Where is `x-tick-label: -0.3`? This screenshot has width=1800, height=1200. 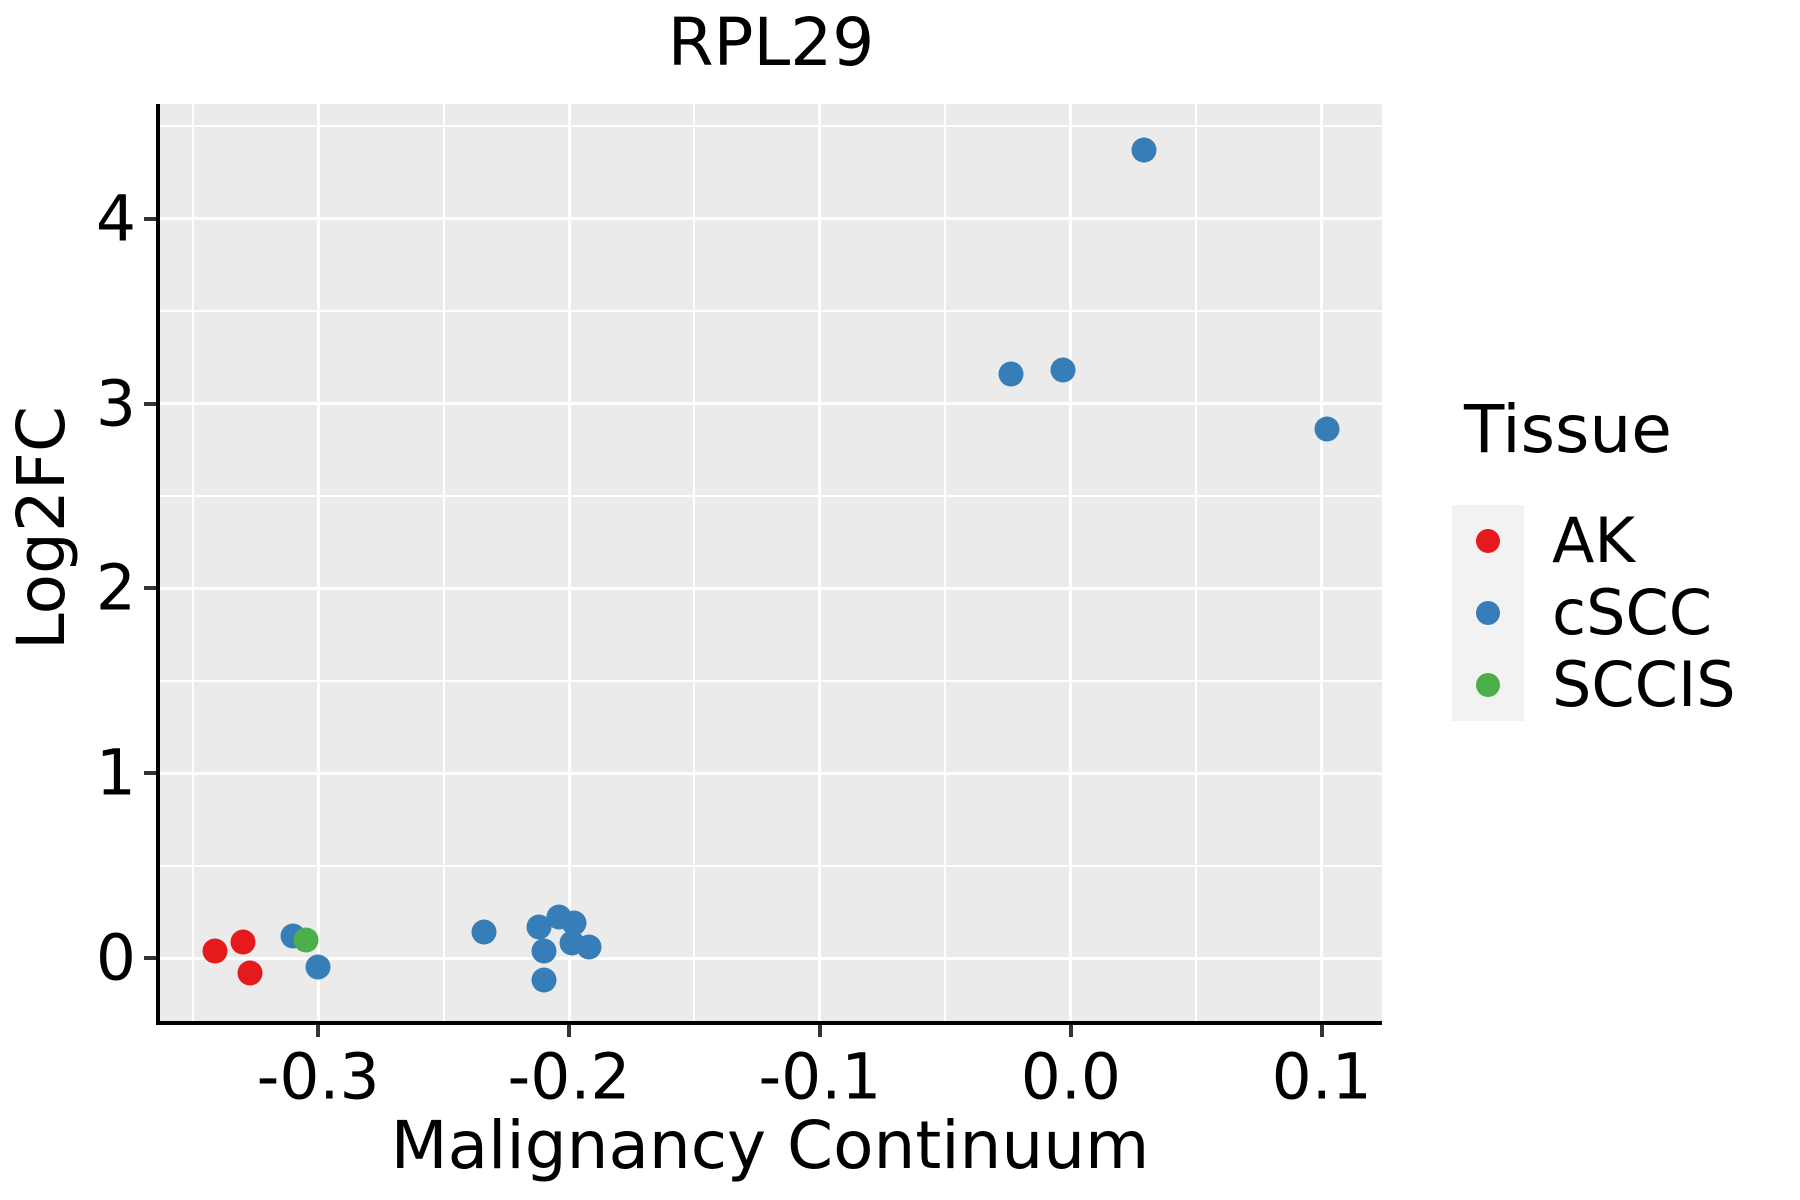
x-tick-label: -0.3 is located at coordinates (318, 1077).